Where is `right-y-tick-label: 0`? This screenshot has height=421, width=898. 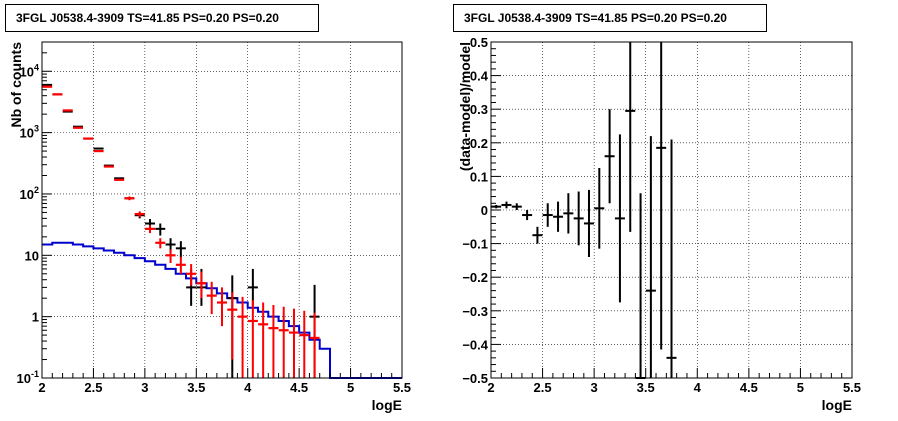
right-y-tick-label: 0 is located at coordinates (484, 210).